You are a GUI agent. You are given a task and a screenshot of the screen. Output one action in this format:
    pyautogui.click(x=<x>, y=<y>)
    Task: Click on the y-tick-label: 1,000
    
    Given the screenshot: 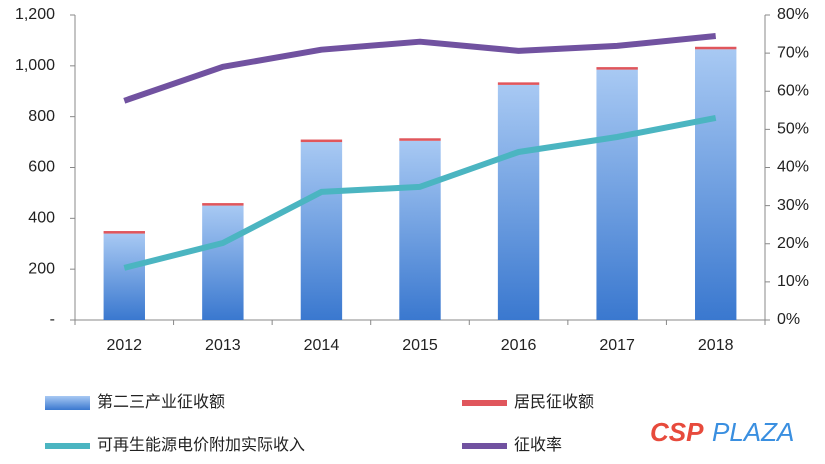 What is the action you would take?
    pyautogui.click(x=35, y=65)
    